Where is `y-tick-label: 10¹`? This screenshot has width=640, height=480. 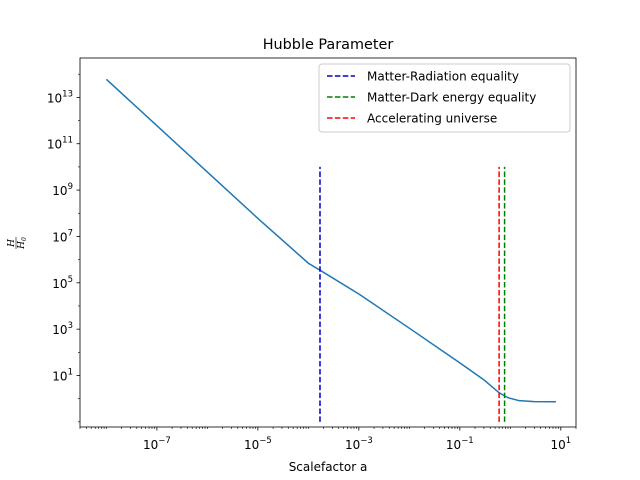 y-tick-label: 10¹ is located at coordinates (62, 376).